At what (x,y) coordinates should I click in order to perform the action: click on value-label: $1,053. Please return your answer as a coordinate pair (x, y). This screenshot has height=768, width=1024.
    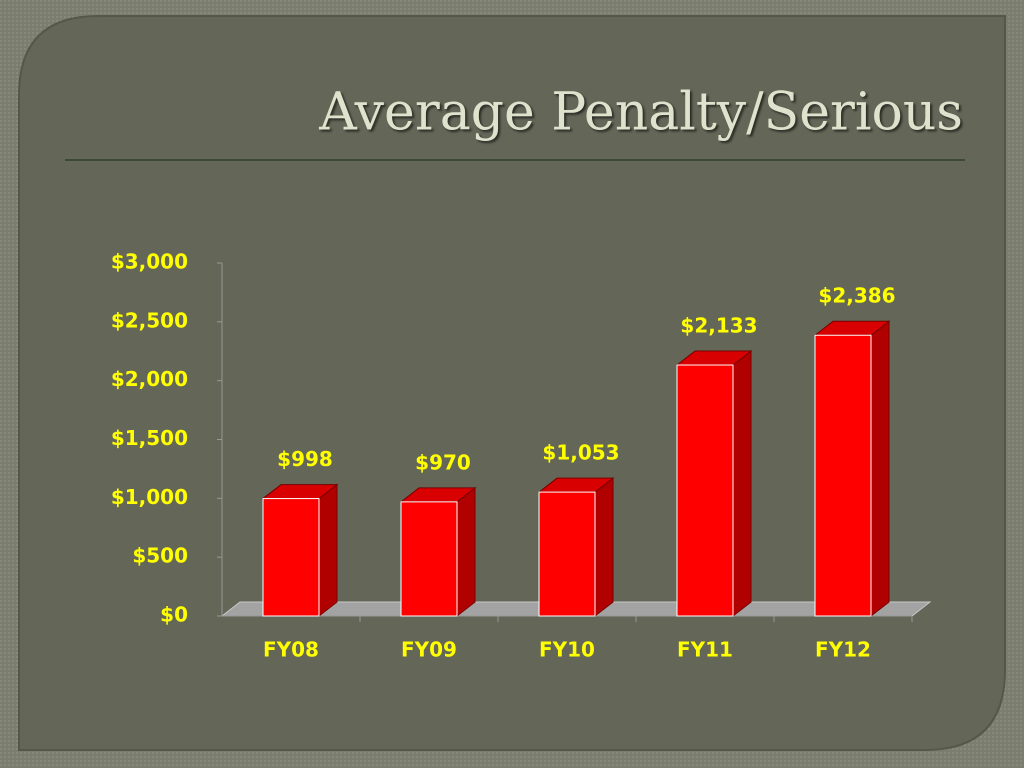
    Looking at the image, I should click on (580, 453).